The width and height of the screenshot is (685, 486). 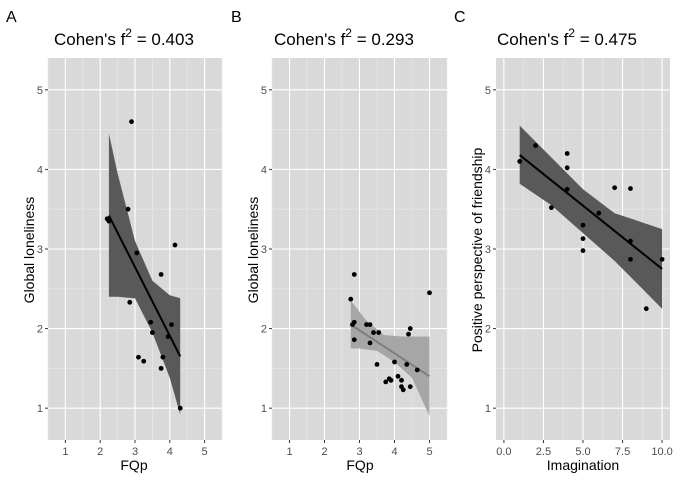 I want to click on x-tick-label: 7.5, so click(x=622, y=452).